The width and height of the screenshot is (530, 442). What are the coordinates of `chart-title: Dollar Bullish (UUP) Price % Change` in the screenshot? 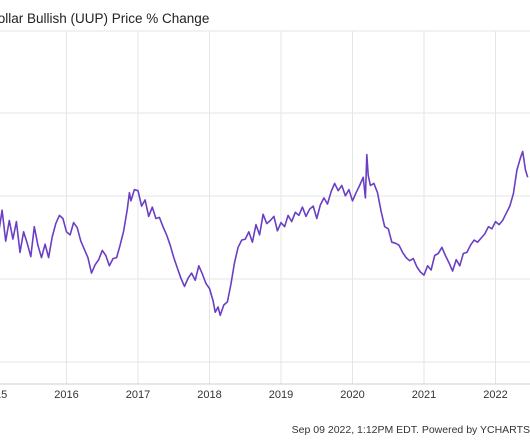 It's located at (105, 18).